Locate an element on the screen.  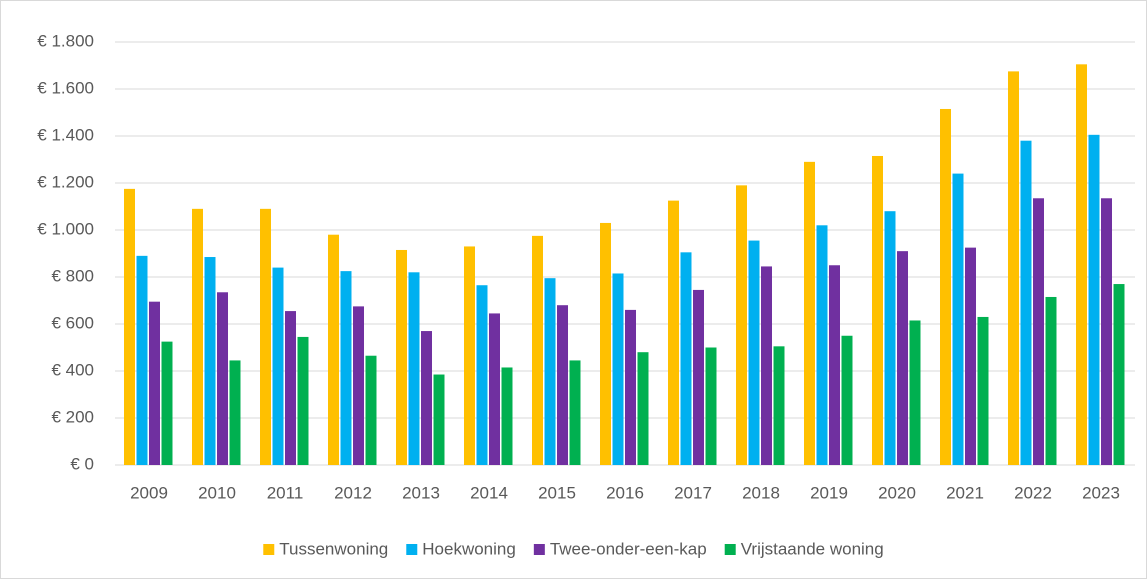
x-tick-label: 2019 is located at coordinates (829, 492).